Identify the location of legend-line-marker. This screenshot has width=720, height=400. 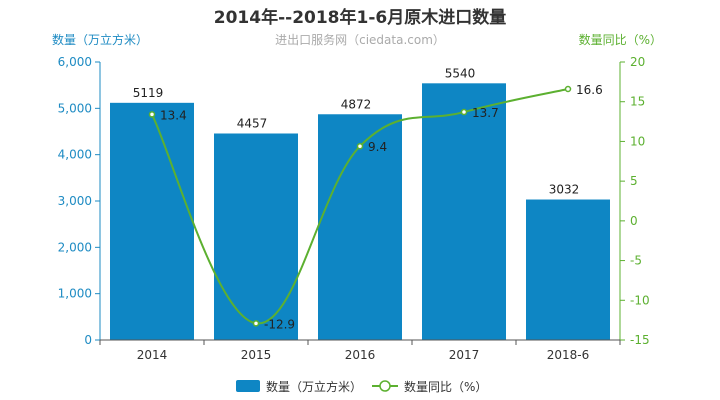
(385, 386).